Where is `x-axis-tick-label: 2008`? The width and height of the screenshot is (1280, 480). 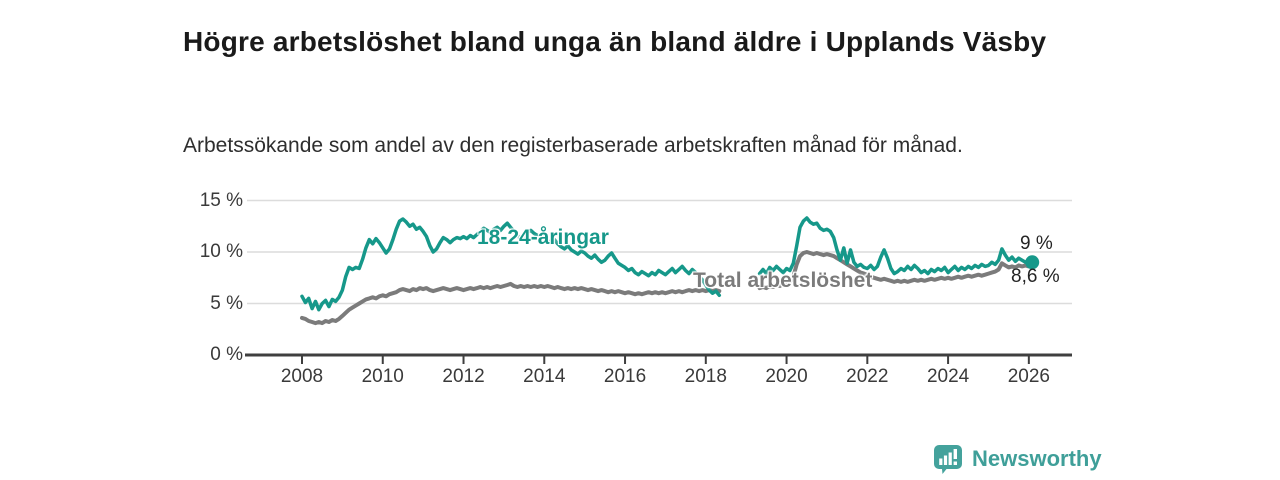
x-axis-tick-label: 2008 is located at coordinates (302, 376).